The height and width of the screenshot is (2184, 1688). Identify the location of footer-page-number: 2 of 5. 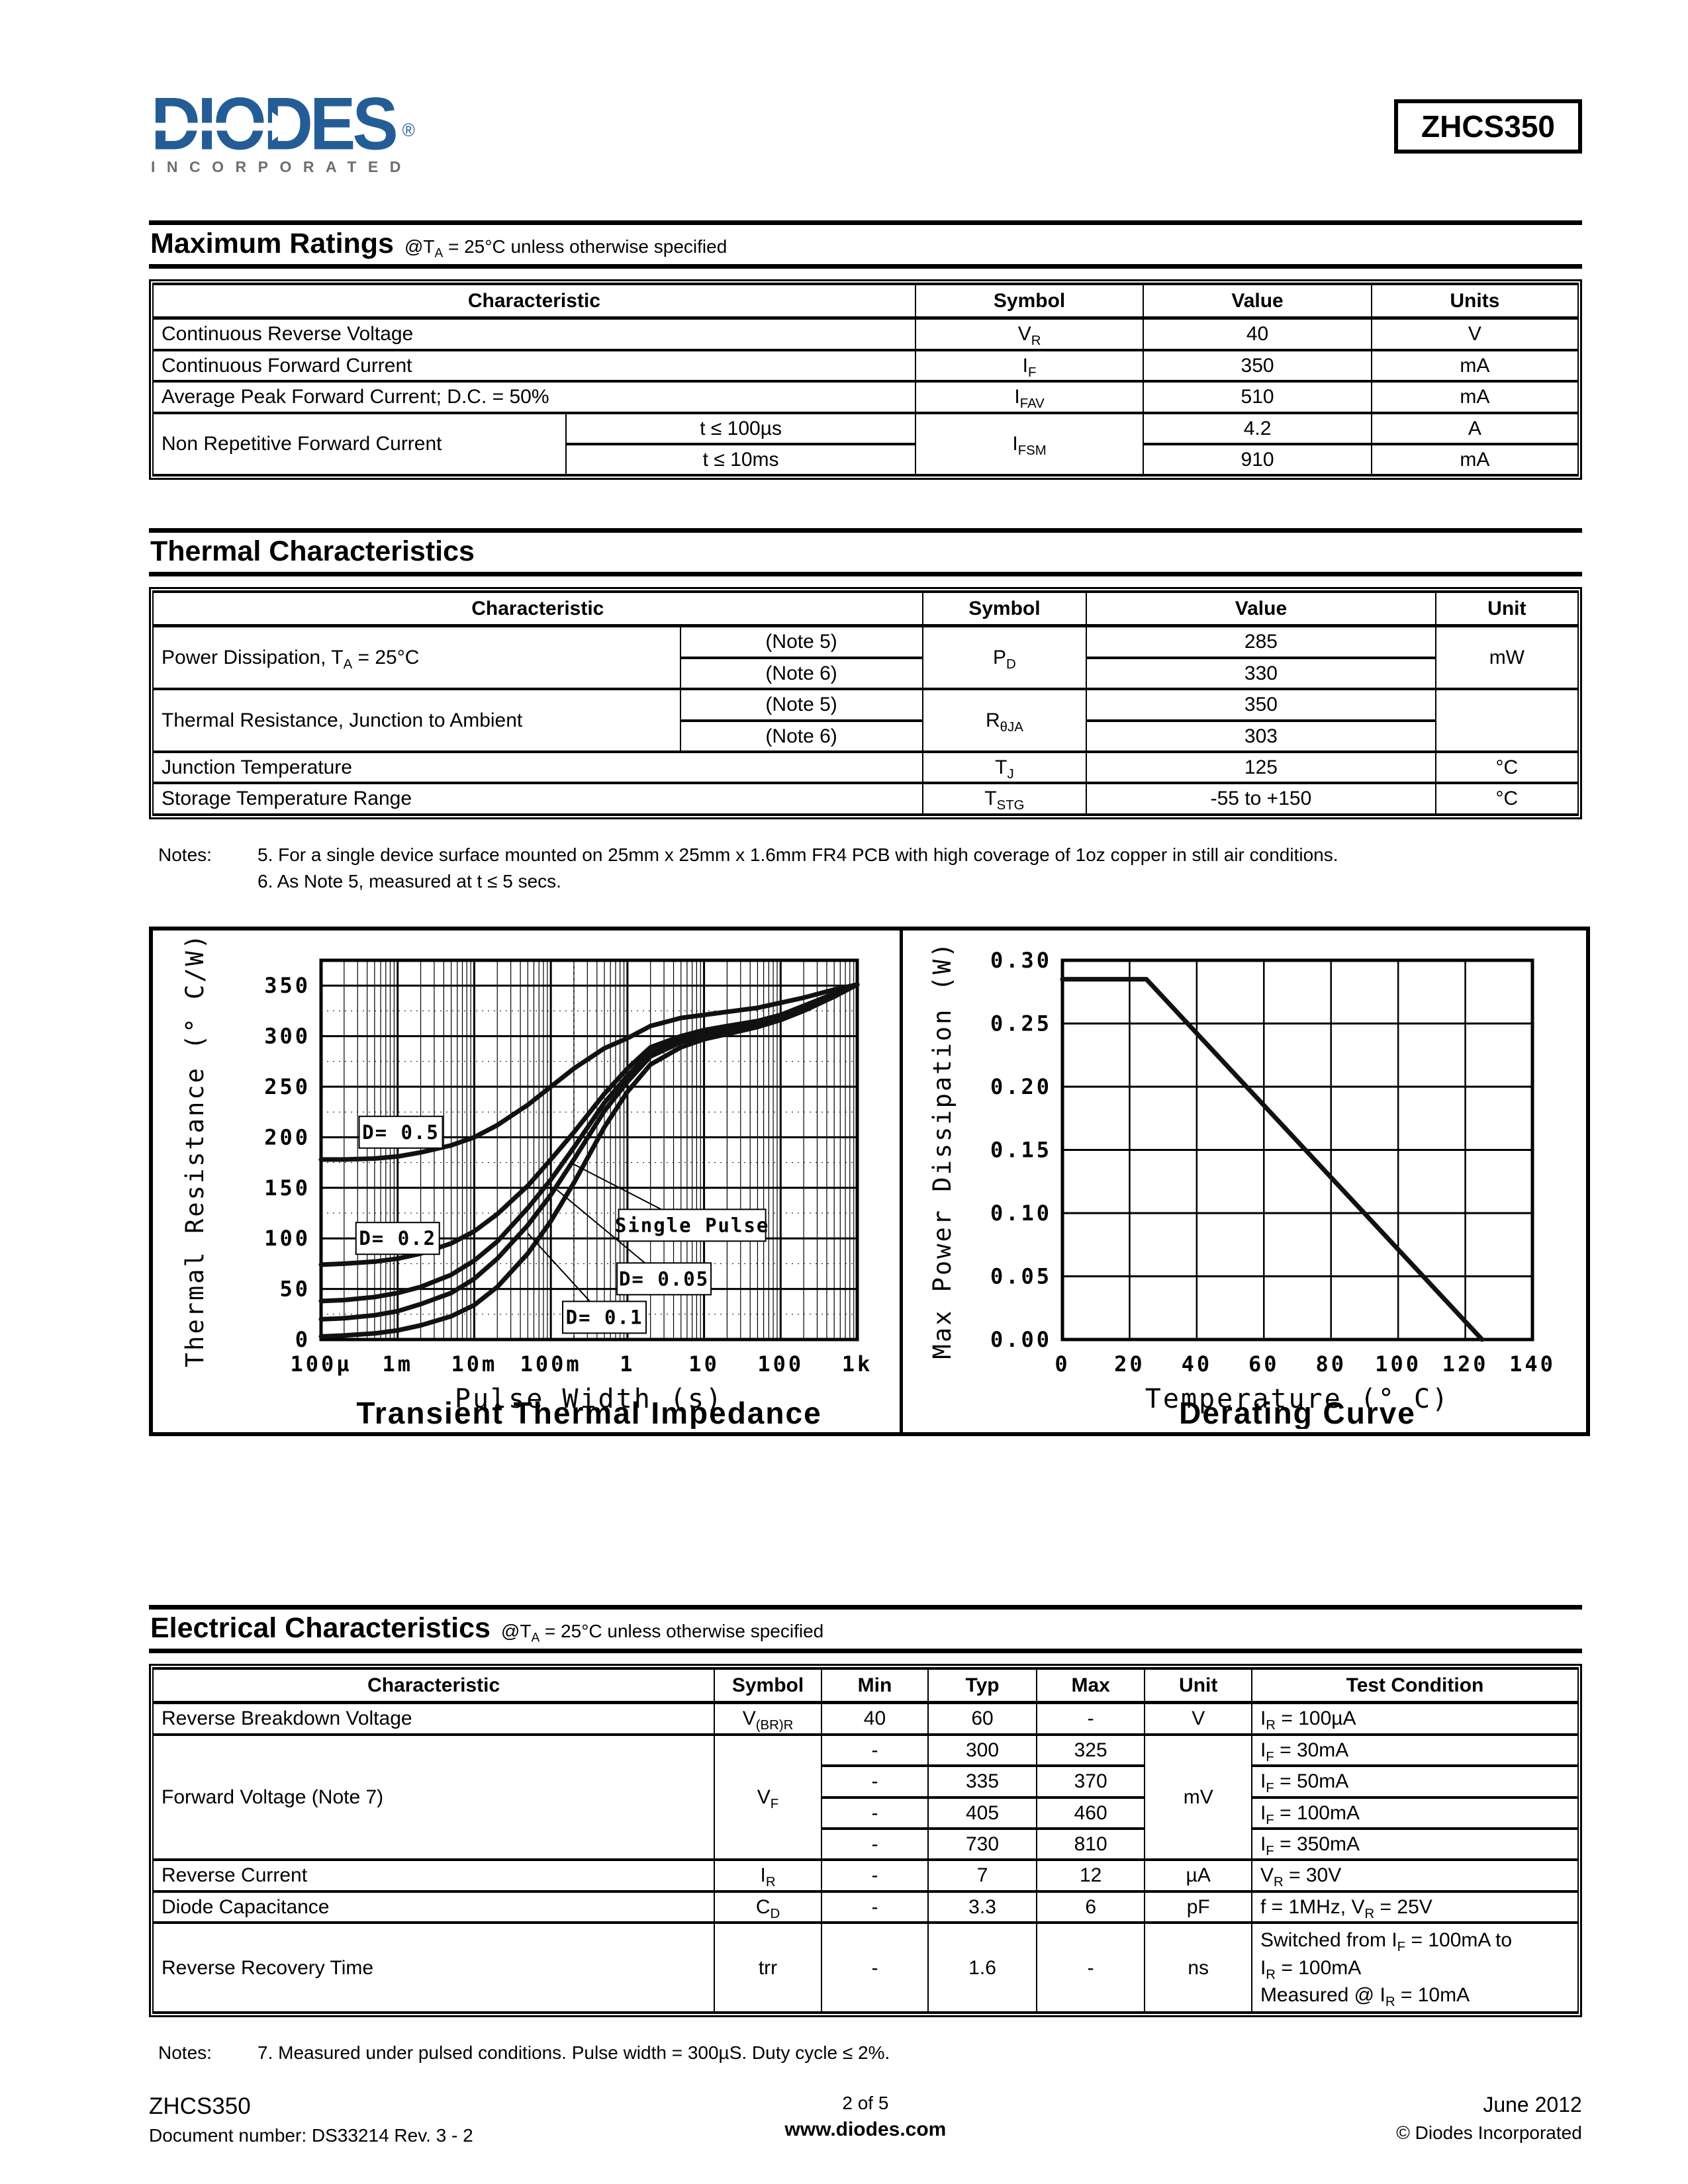
(865, 2103).